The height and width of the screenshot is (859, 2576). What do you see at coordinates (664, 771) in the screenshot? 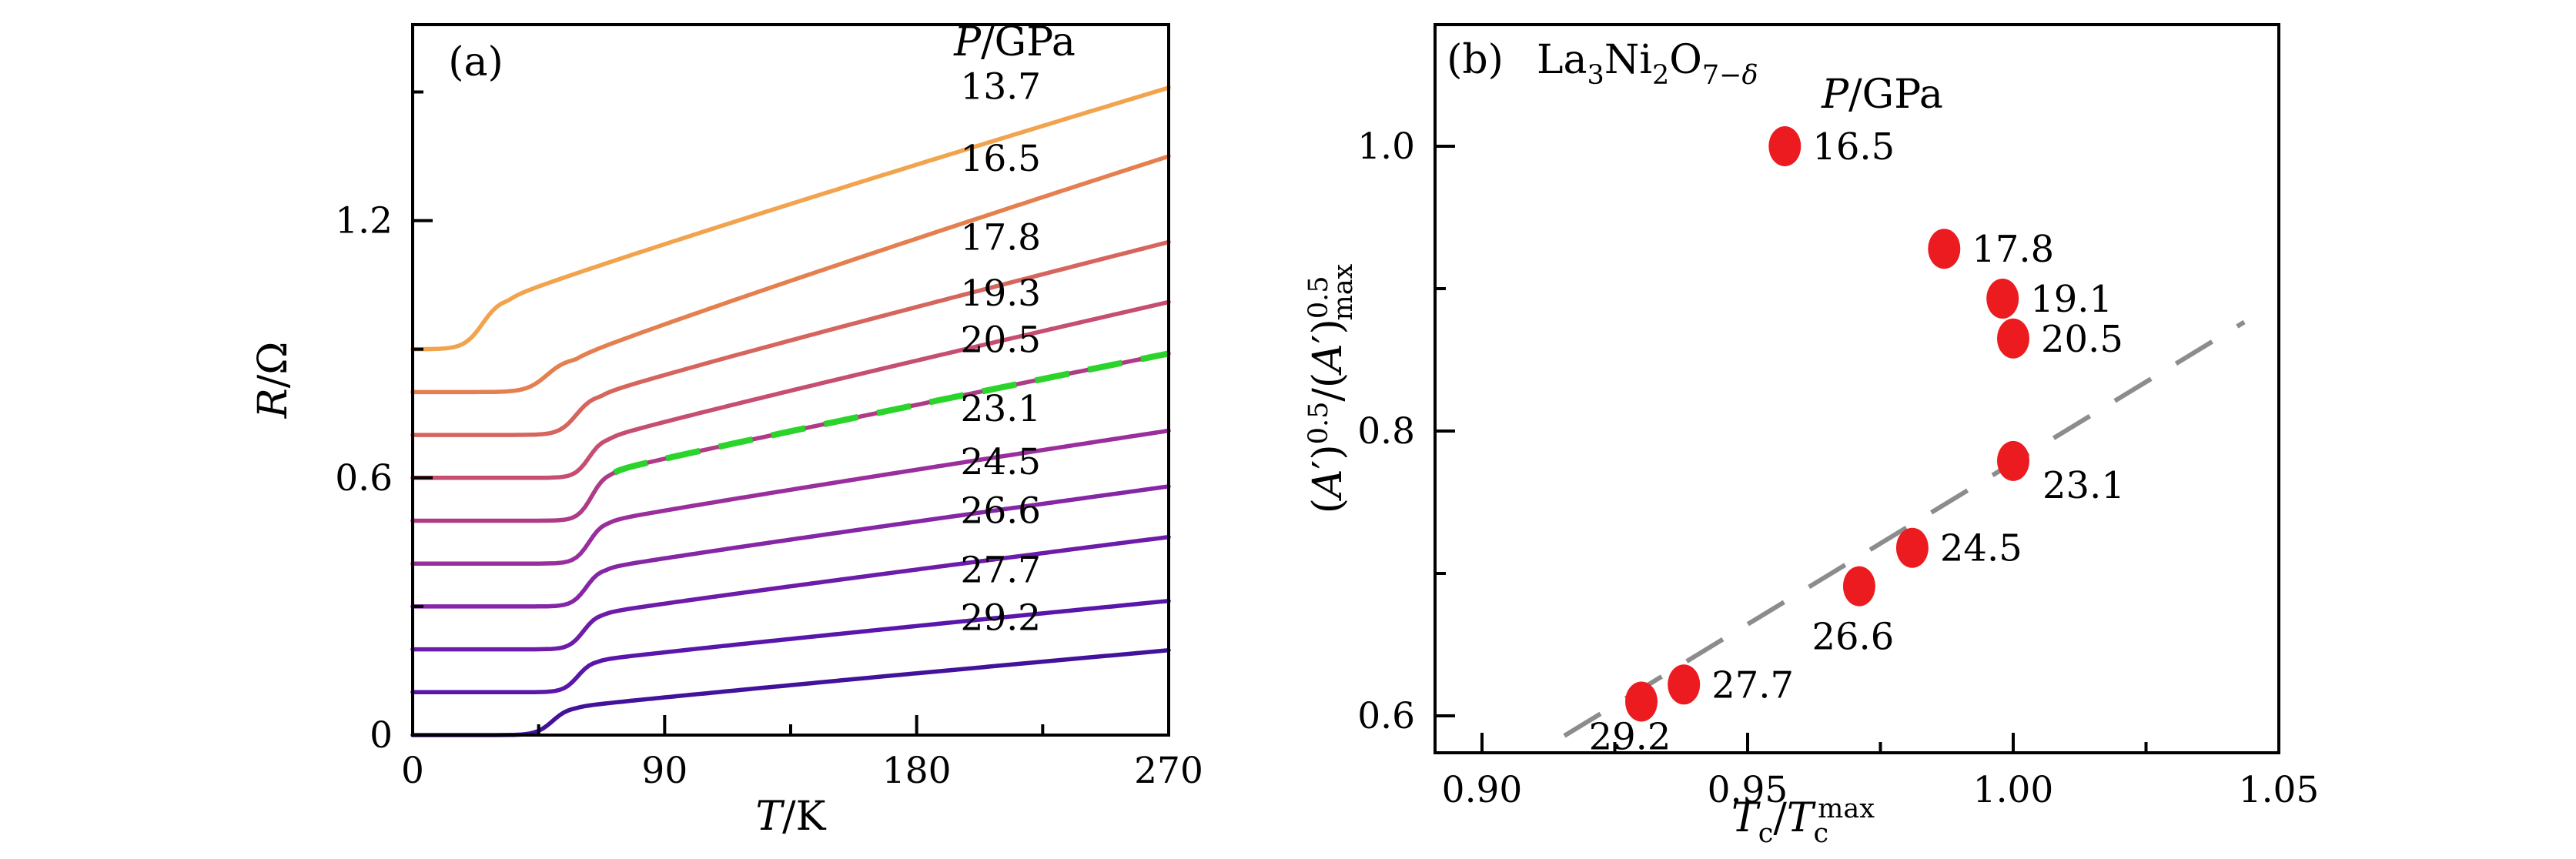
I see `x-tick-label: 90` at bounding box center [664, 771].